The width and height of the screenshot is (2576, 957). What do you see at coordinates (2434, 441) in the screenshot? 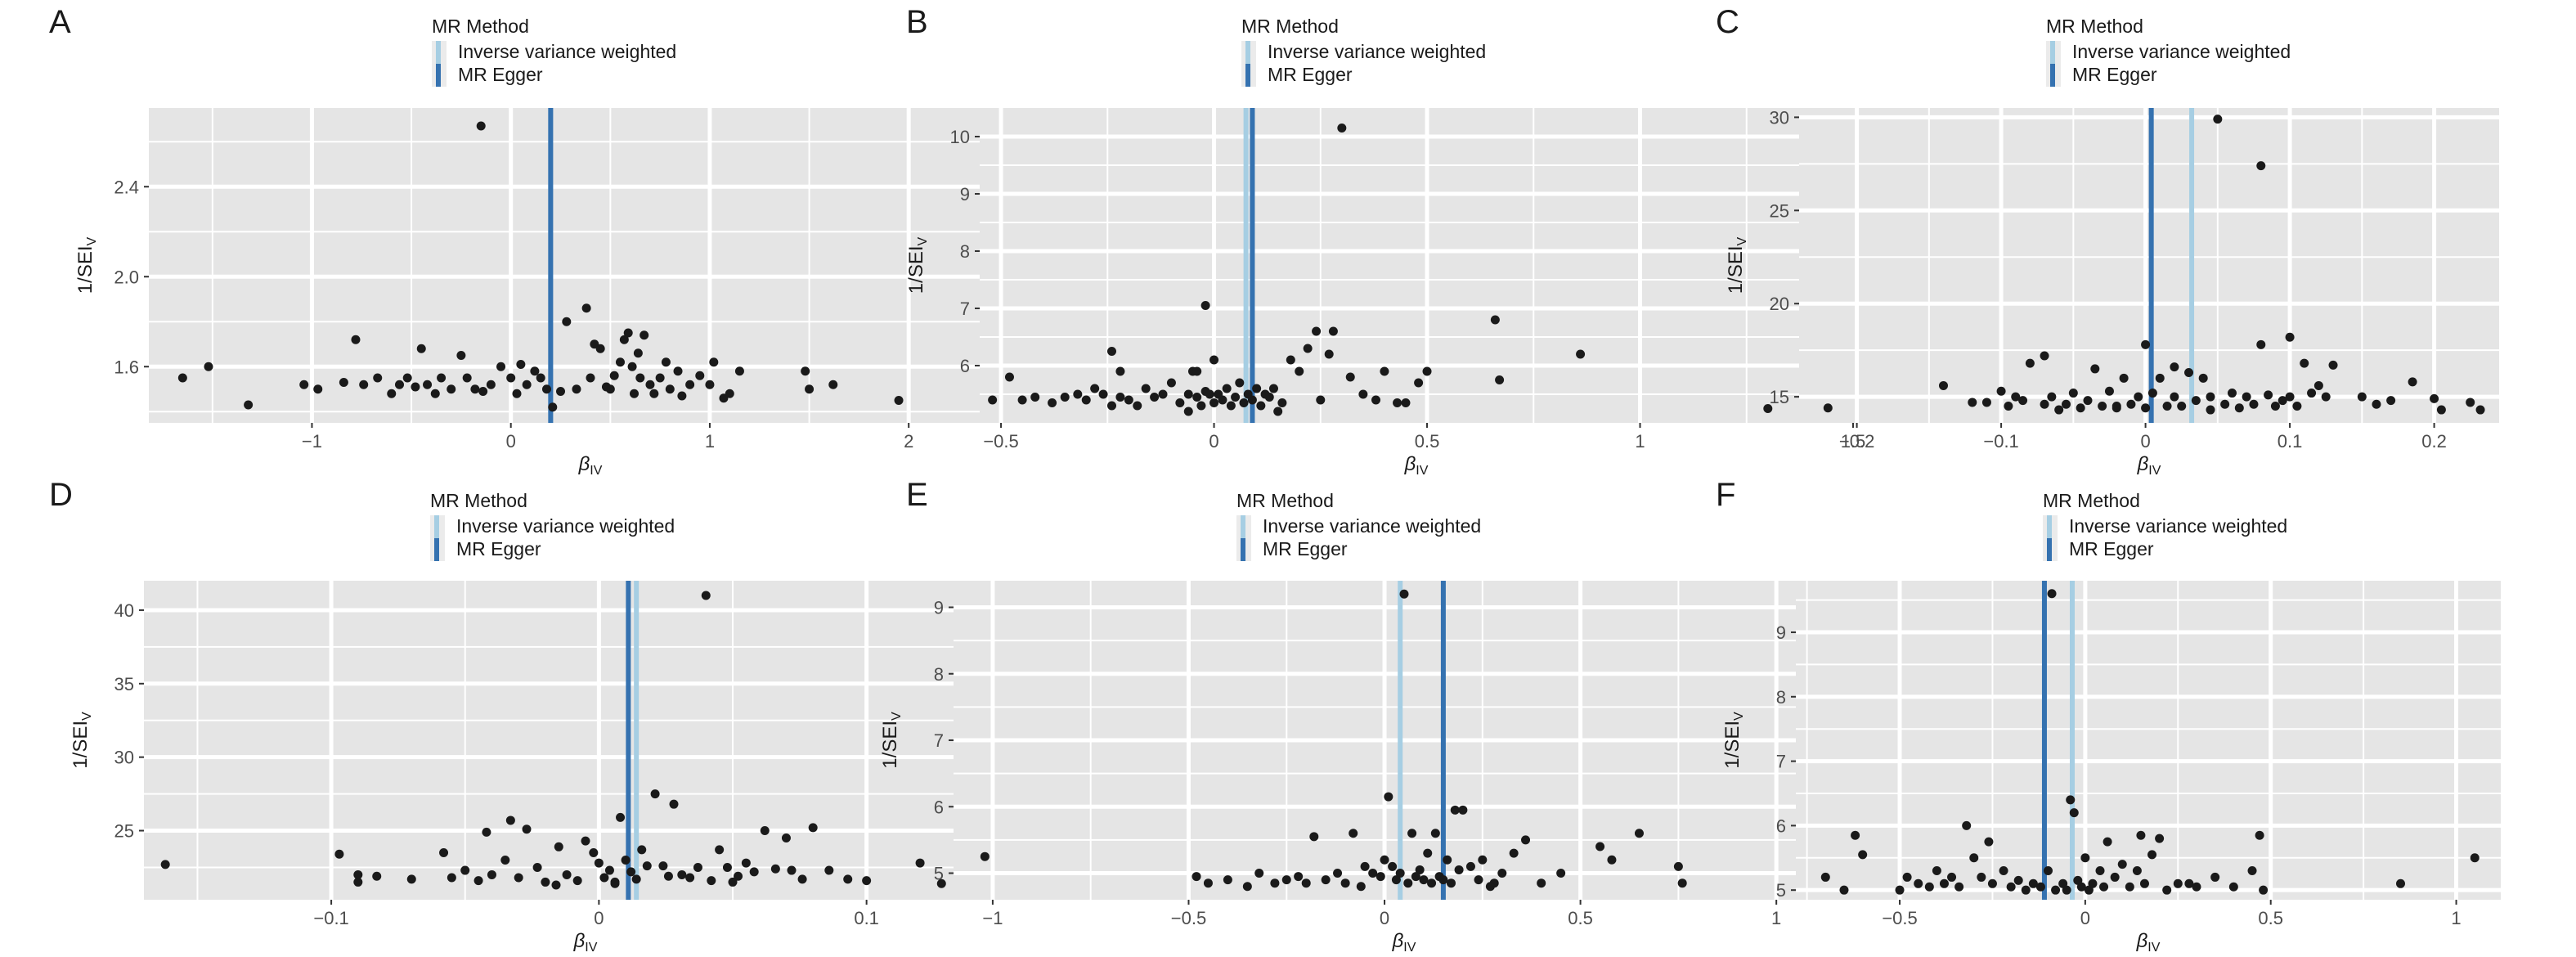
I see `x-tick-label: 0.2` at bounding box center [2434, 441].